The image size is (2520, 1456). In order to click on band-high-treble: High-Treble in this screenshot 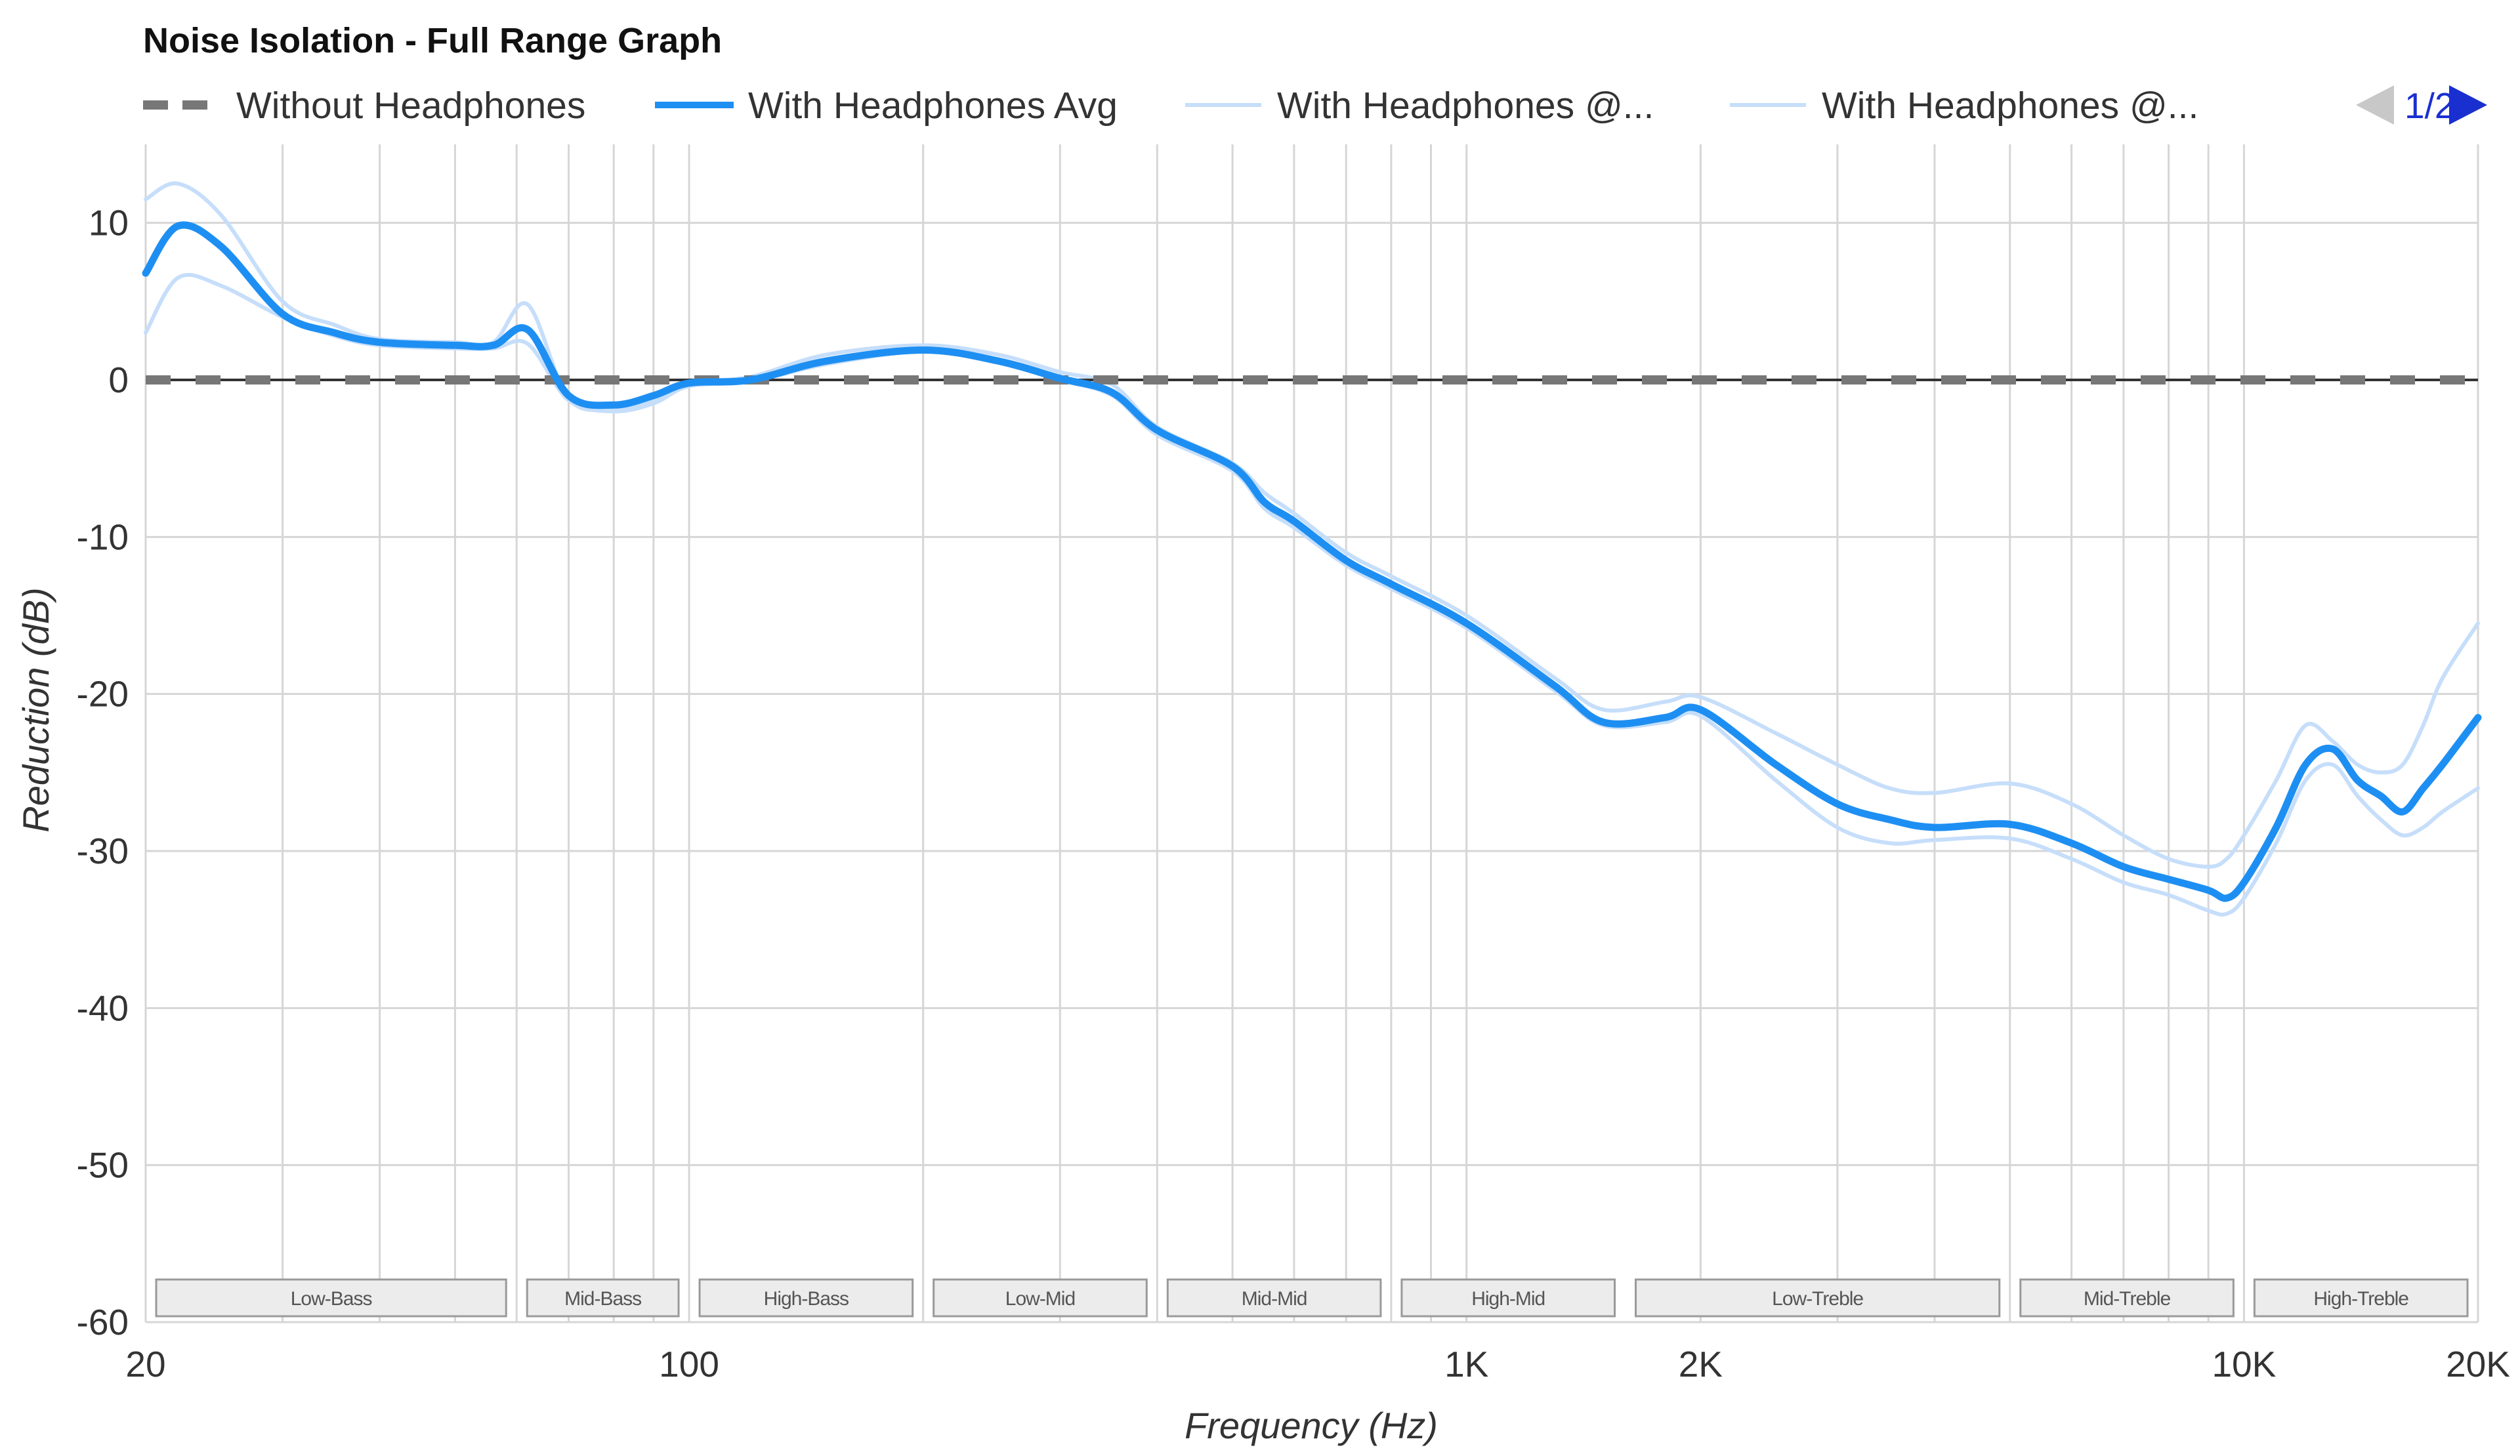, I will do `click(2361, 1298)`.